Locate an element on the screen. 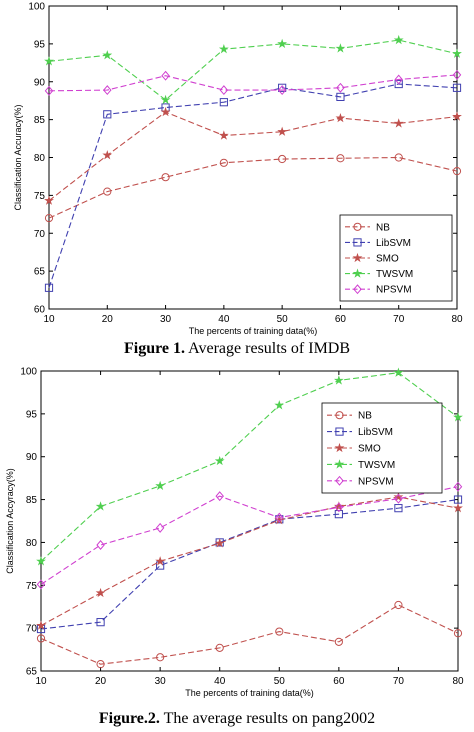 This screenshot has width=474, height=732. y-axis-label: Classification Accyracy(%) is located at coordinates (10, 521).